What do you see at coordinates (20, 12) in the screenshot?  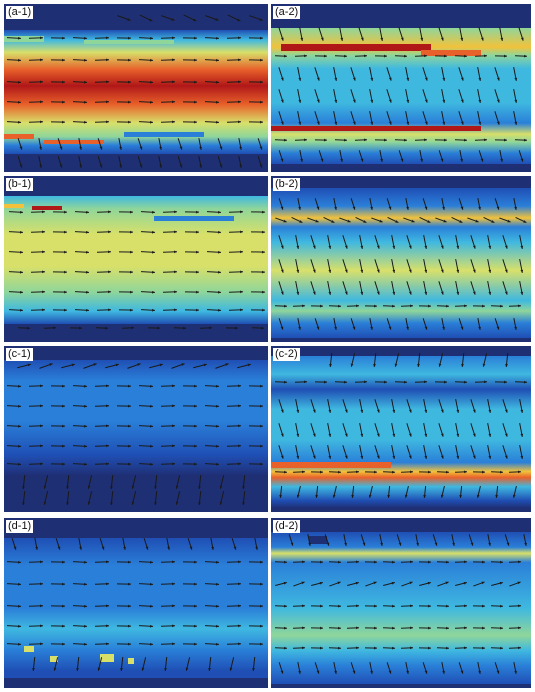 I see `panel-label: (a-1)` at bounding box center [20, 12].